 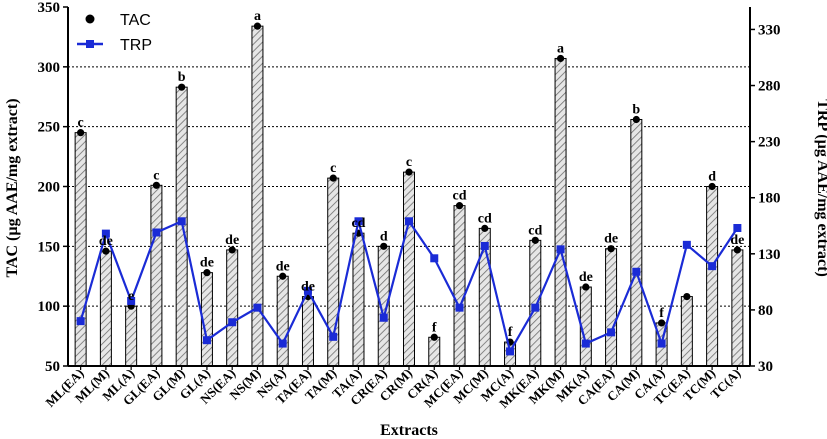 I want to click on legend: TAC TRP, so click(x=114, y=33).